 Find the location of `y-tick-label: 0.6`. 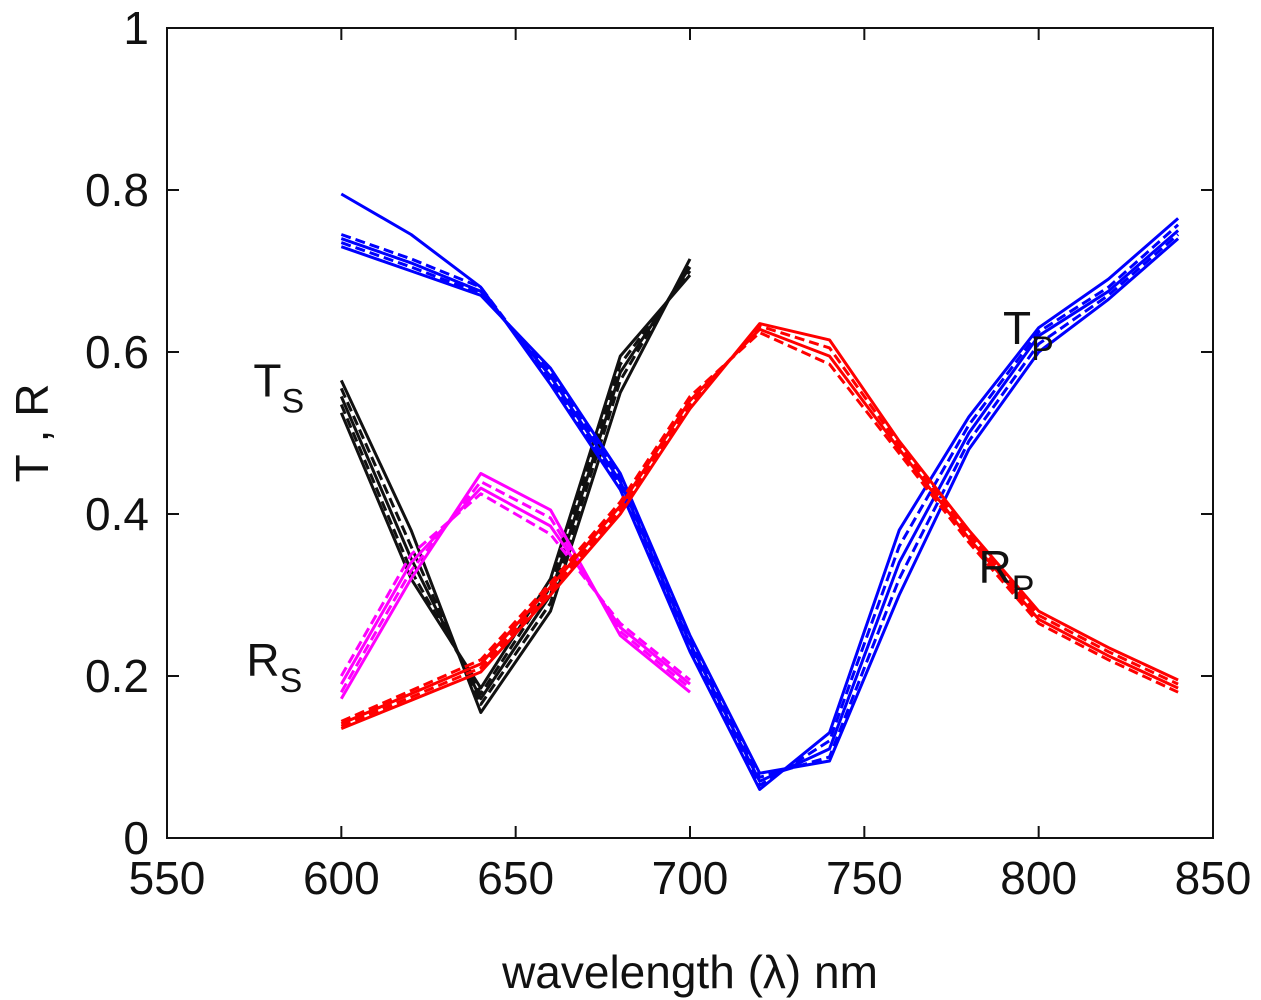

y-tick-label: 0.6 is located at coordinates (117, 352).